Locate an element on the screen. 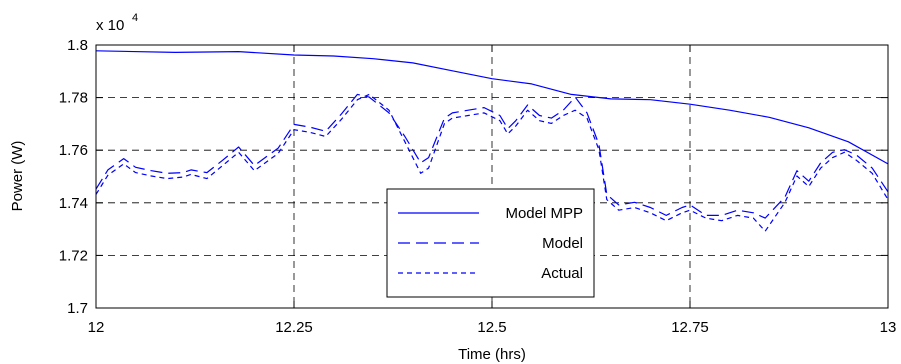 This screenshot has width=901, height=364. y-tick-label: 1.7 is located at coordinates (77, 308).